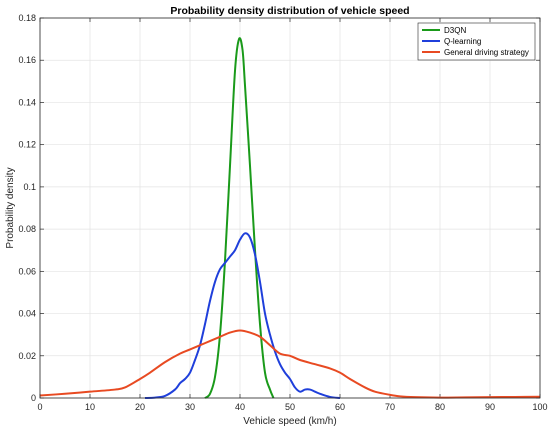 The width and height of the screenshot is (550, 429). What do you see at coordinates (27, 271) in the screenshot?
I see `y-tick-label: 0.06` at bounding box center [27, 271].